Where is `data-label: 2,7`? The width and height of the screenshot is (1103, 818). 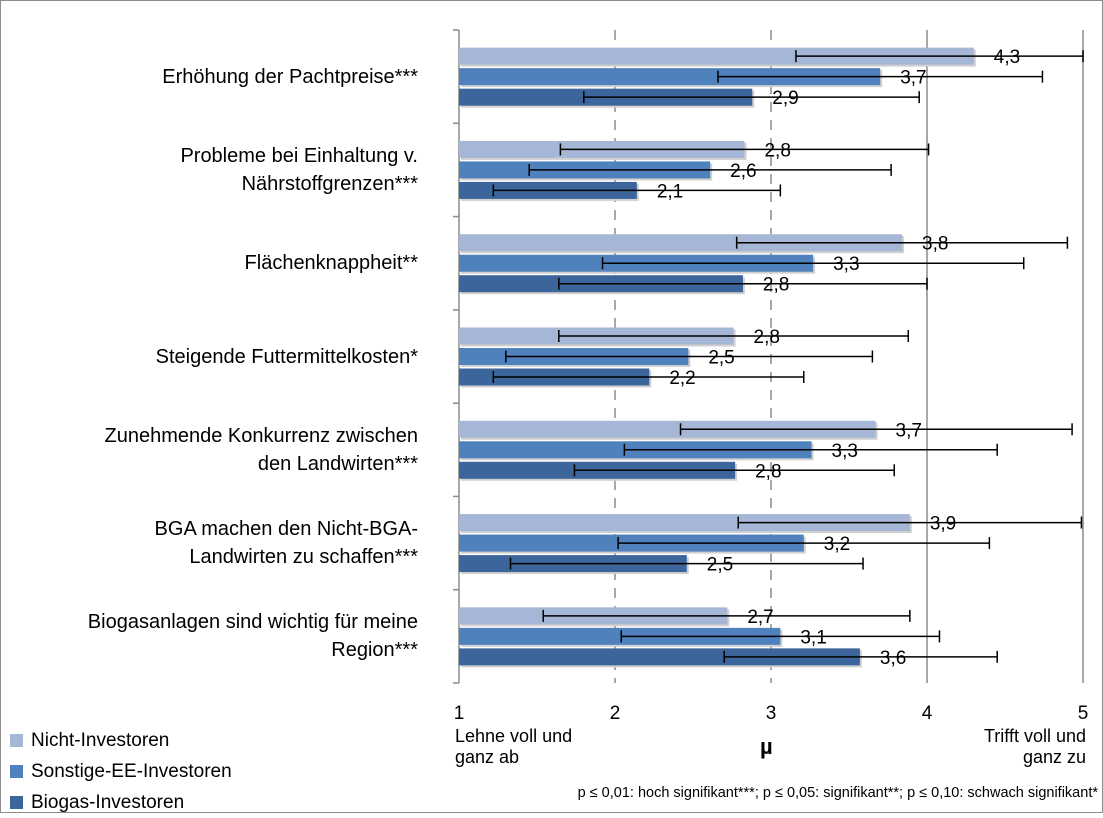
data-label: 2,7 is located at coordinates (760, 617).